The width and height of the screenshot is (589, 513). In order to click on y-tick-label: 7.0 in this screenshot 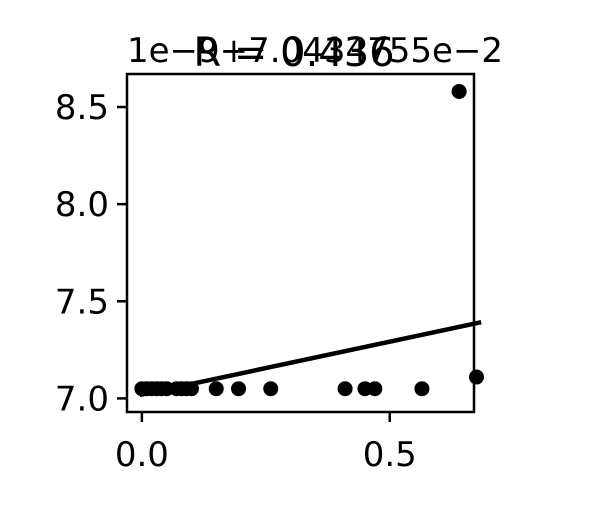, I will do `click(82, 399)`.